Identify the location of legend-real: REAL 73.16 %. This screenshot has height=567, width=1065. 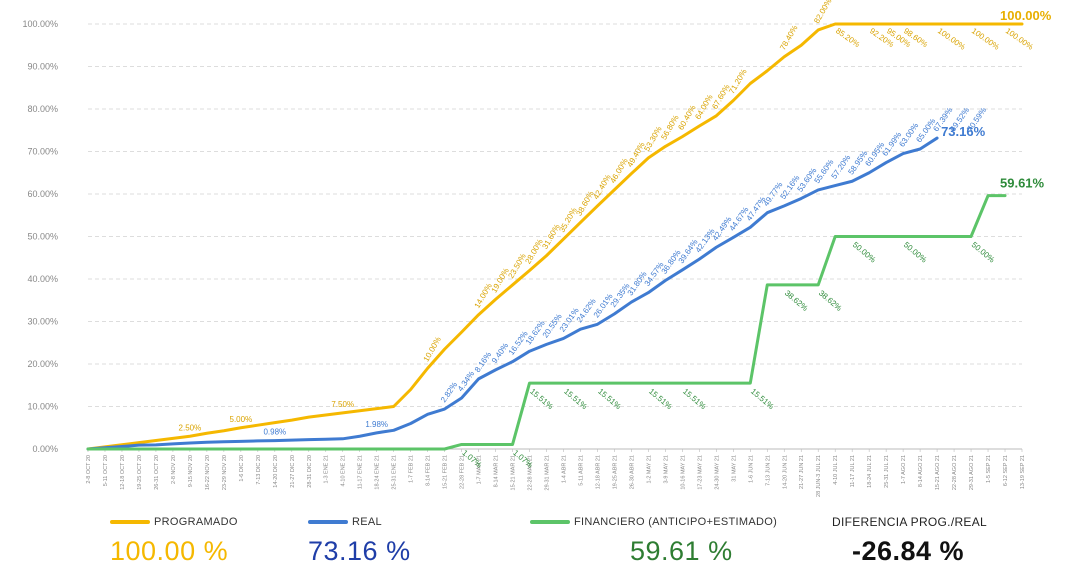
(359, 540).